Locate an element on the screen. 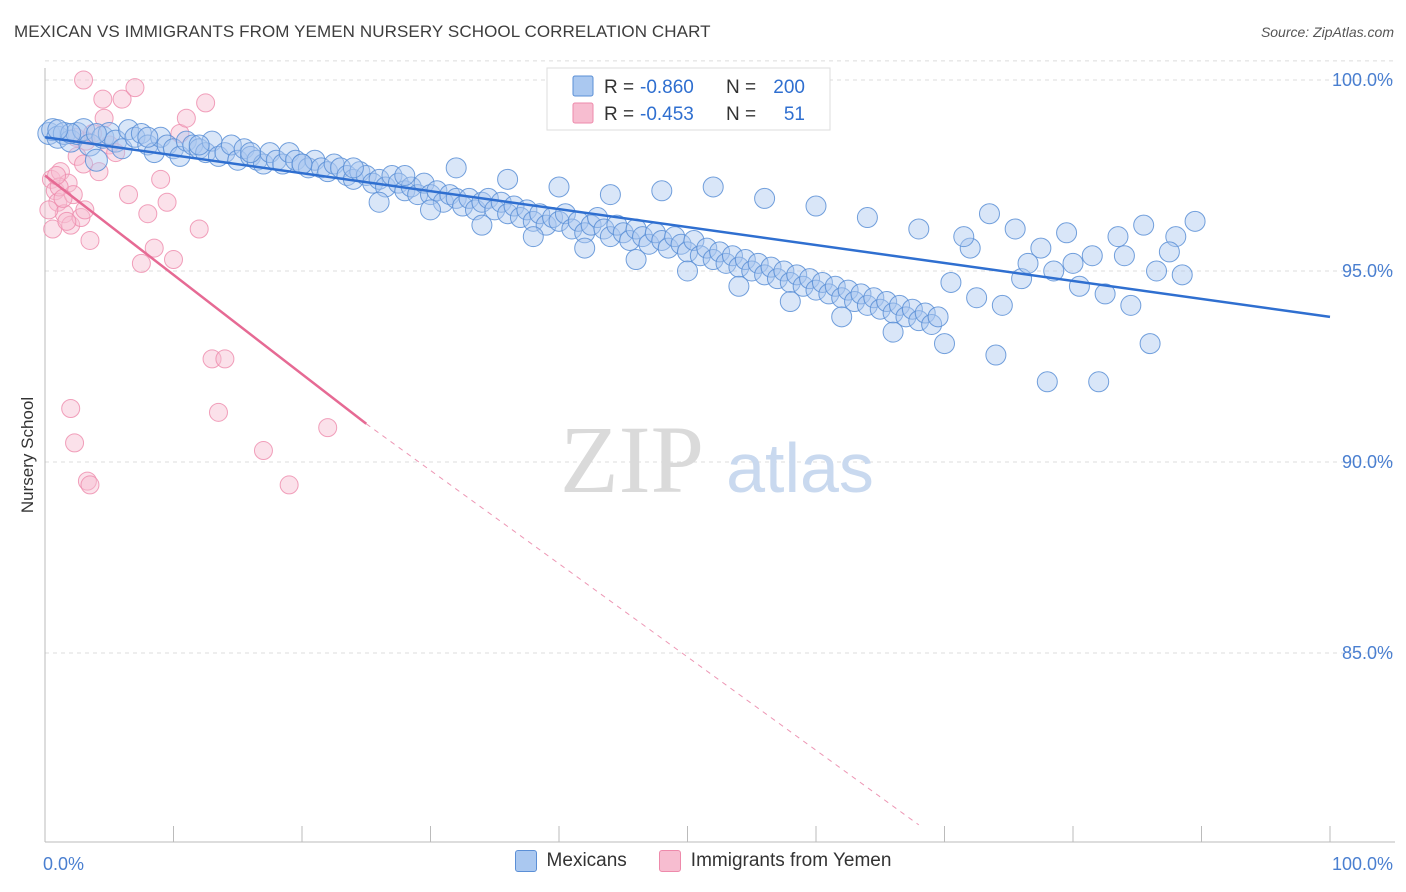 This screenshot has height=892, width=1406. watermark: ZIP atlas is located at coordinates (717, 459).